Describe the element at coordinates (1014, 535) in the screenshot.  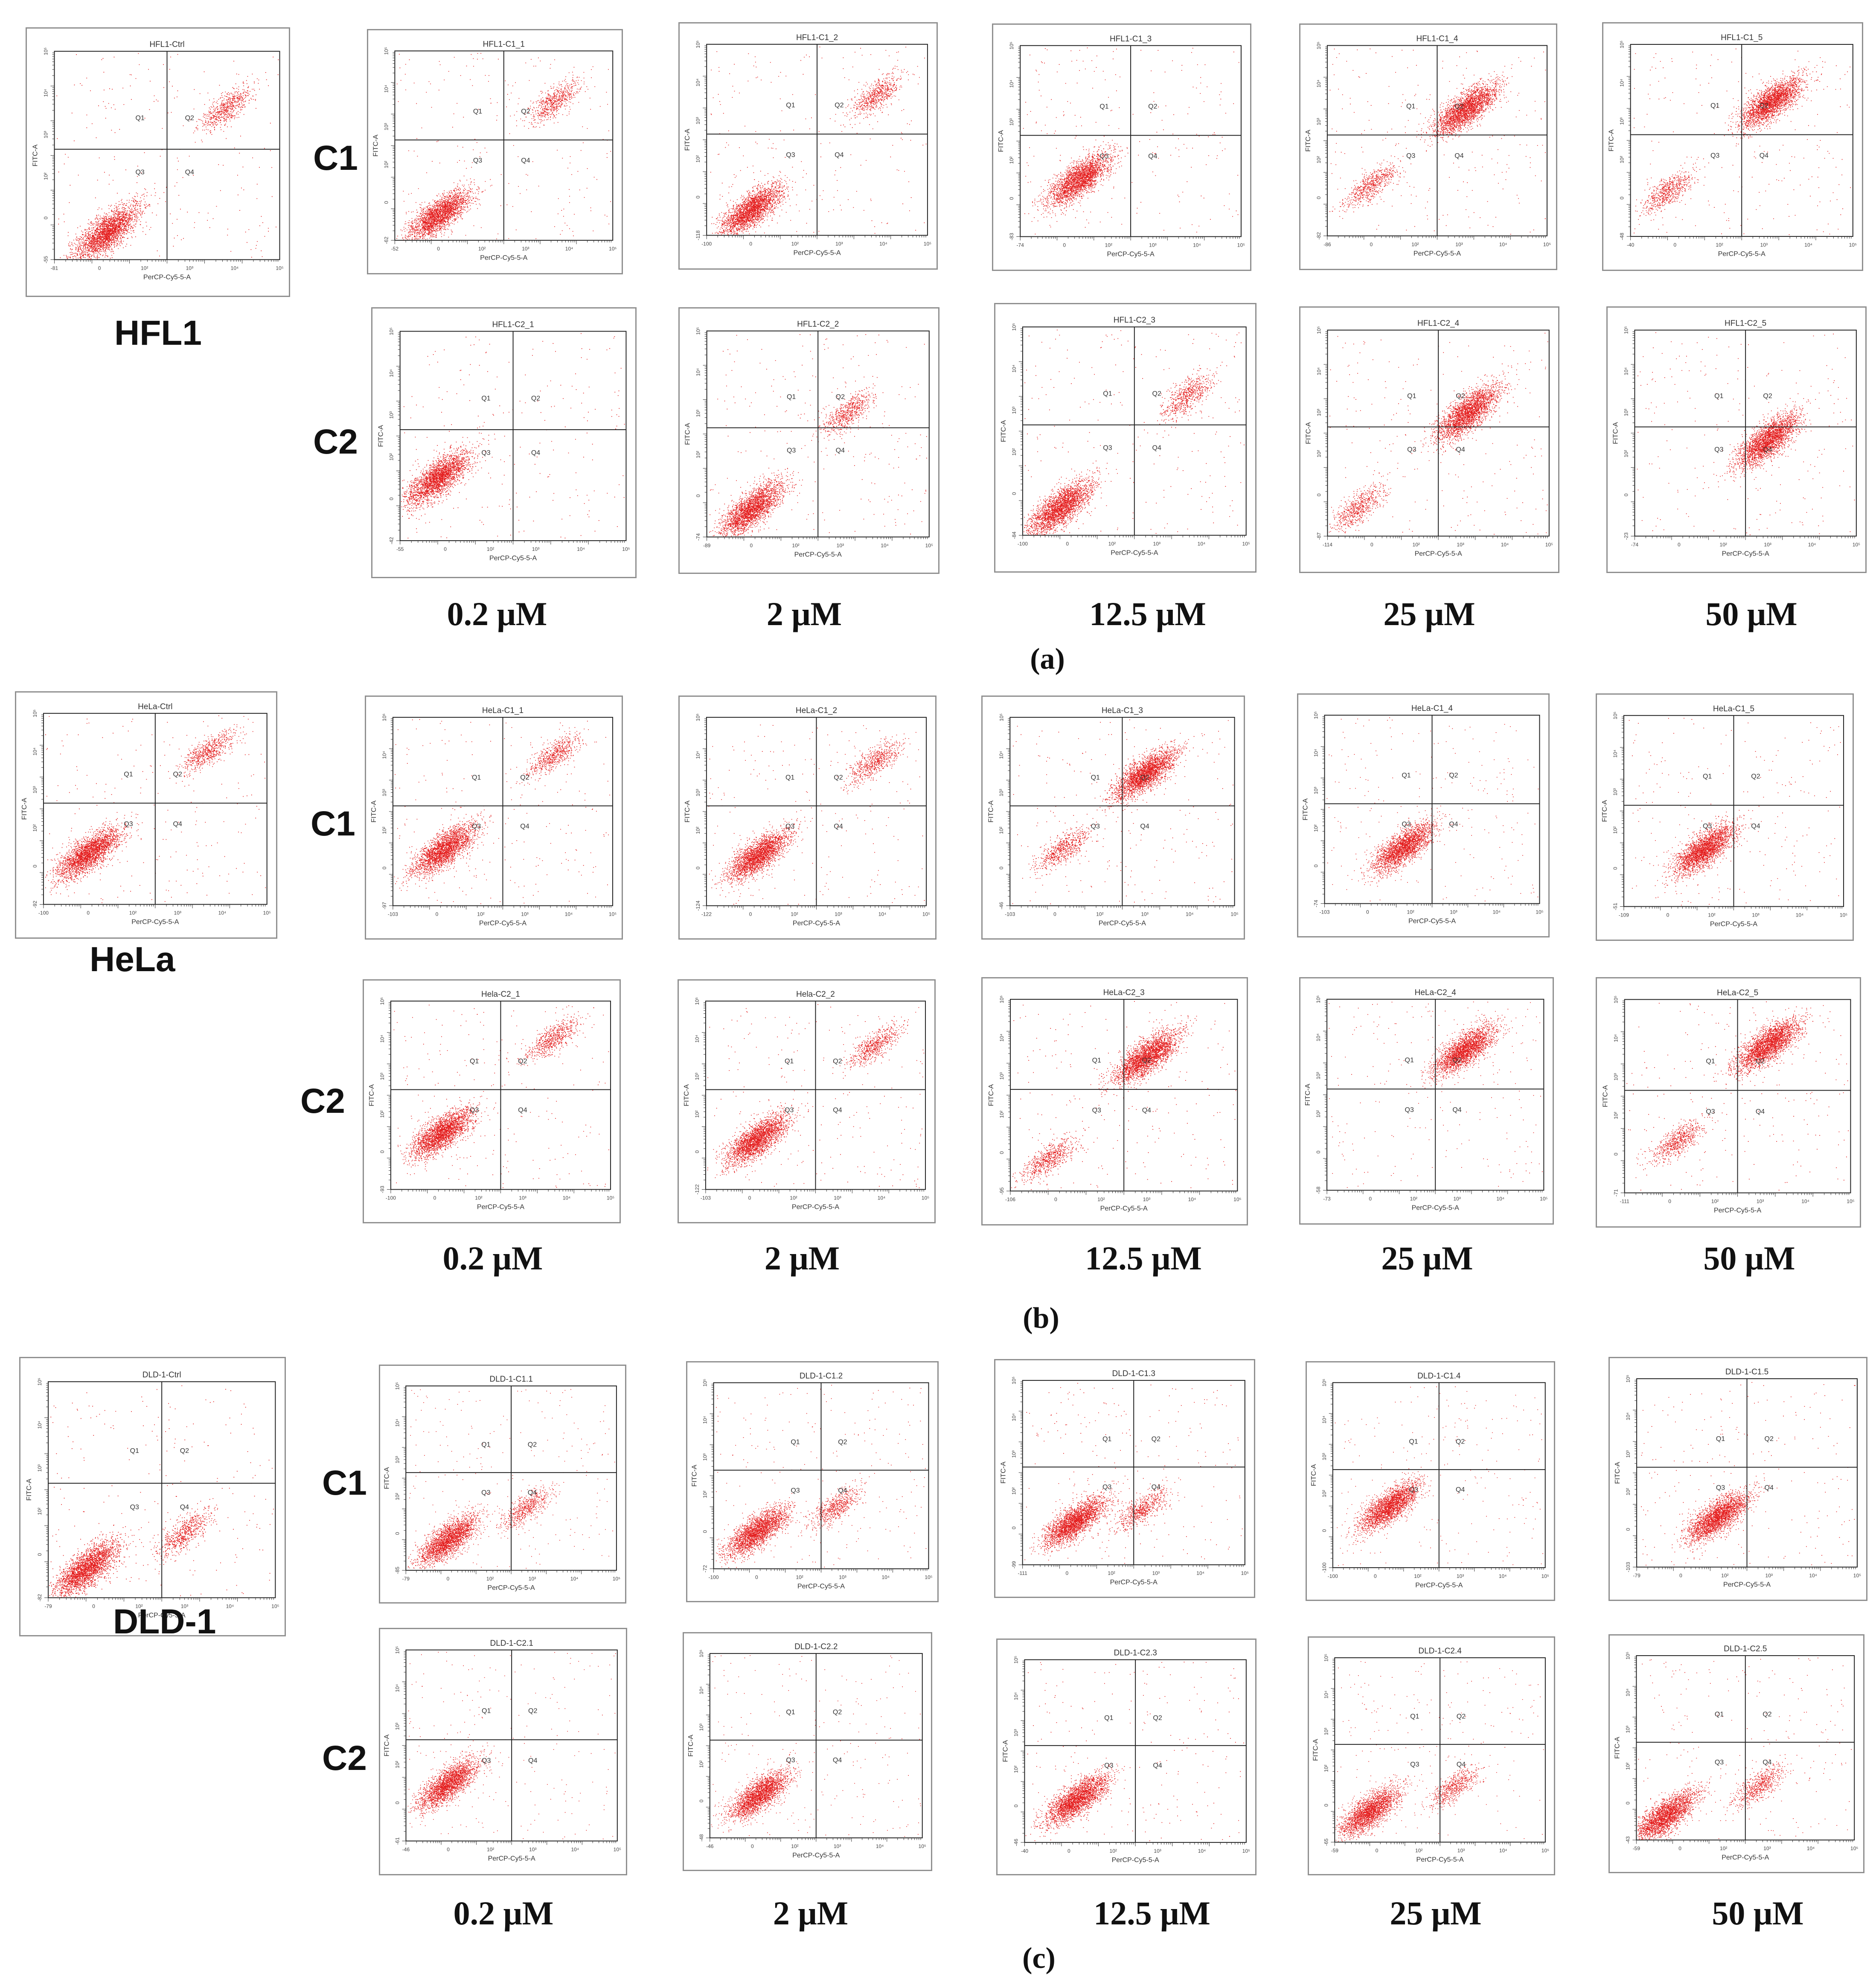
I see `y-tick-label: -84` at that location.